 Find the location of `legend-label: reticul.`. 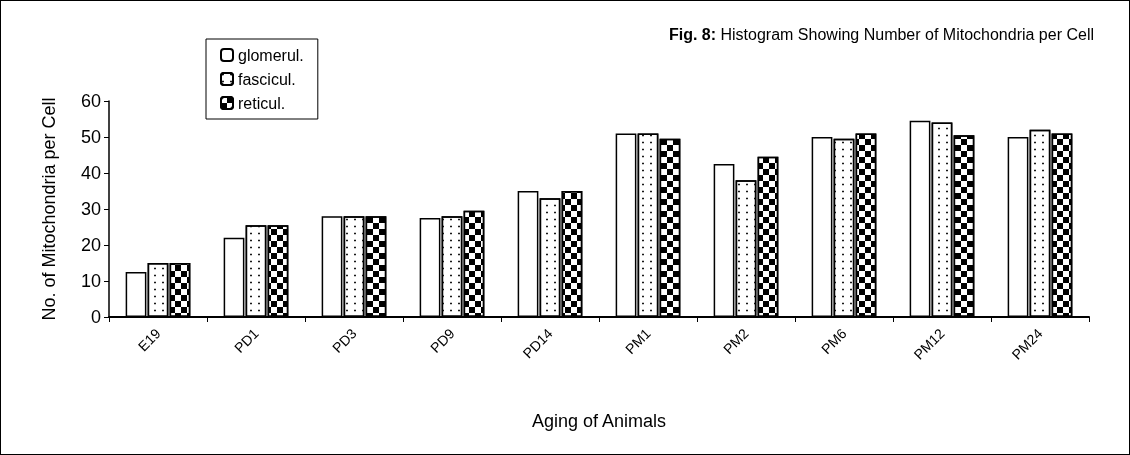

legend-label: reticul. is located at coordinates (262, 103).